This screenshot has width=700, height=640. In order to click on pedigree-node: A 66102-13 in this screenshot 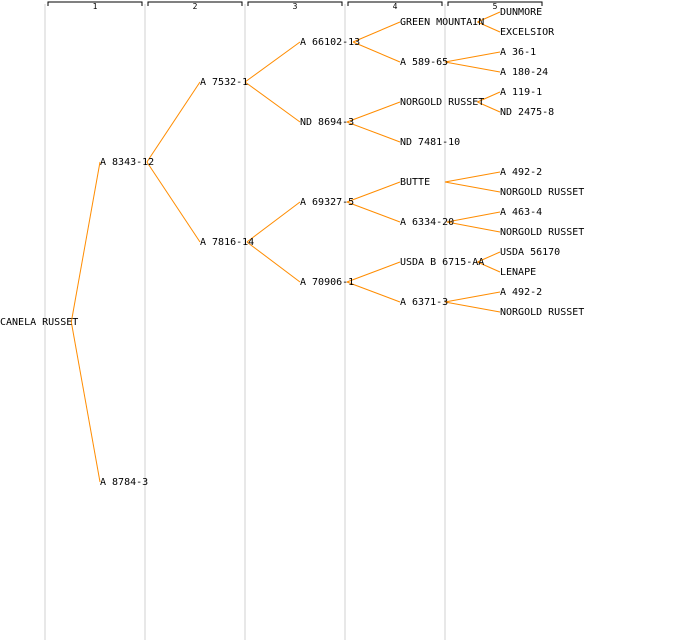, I will do `click(330, 42)`.